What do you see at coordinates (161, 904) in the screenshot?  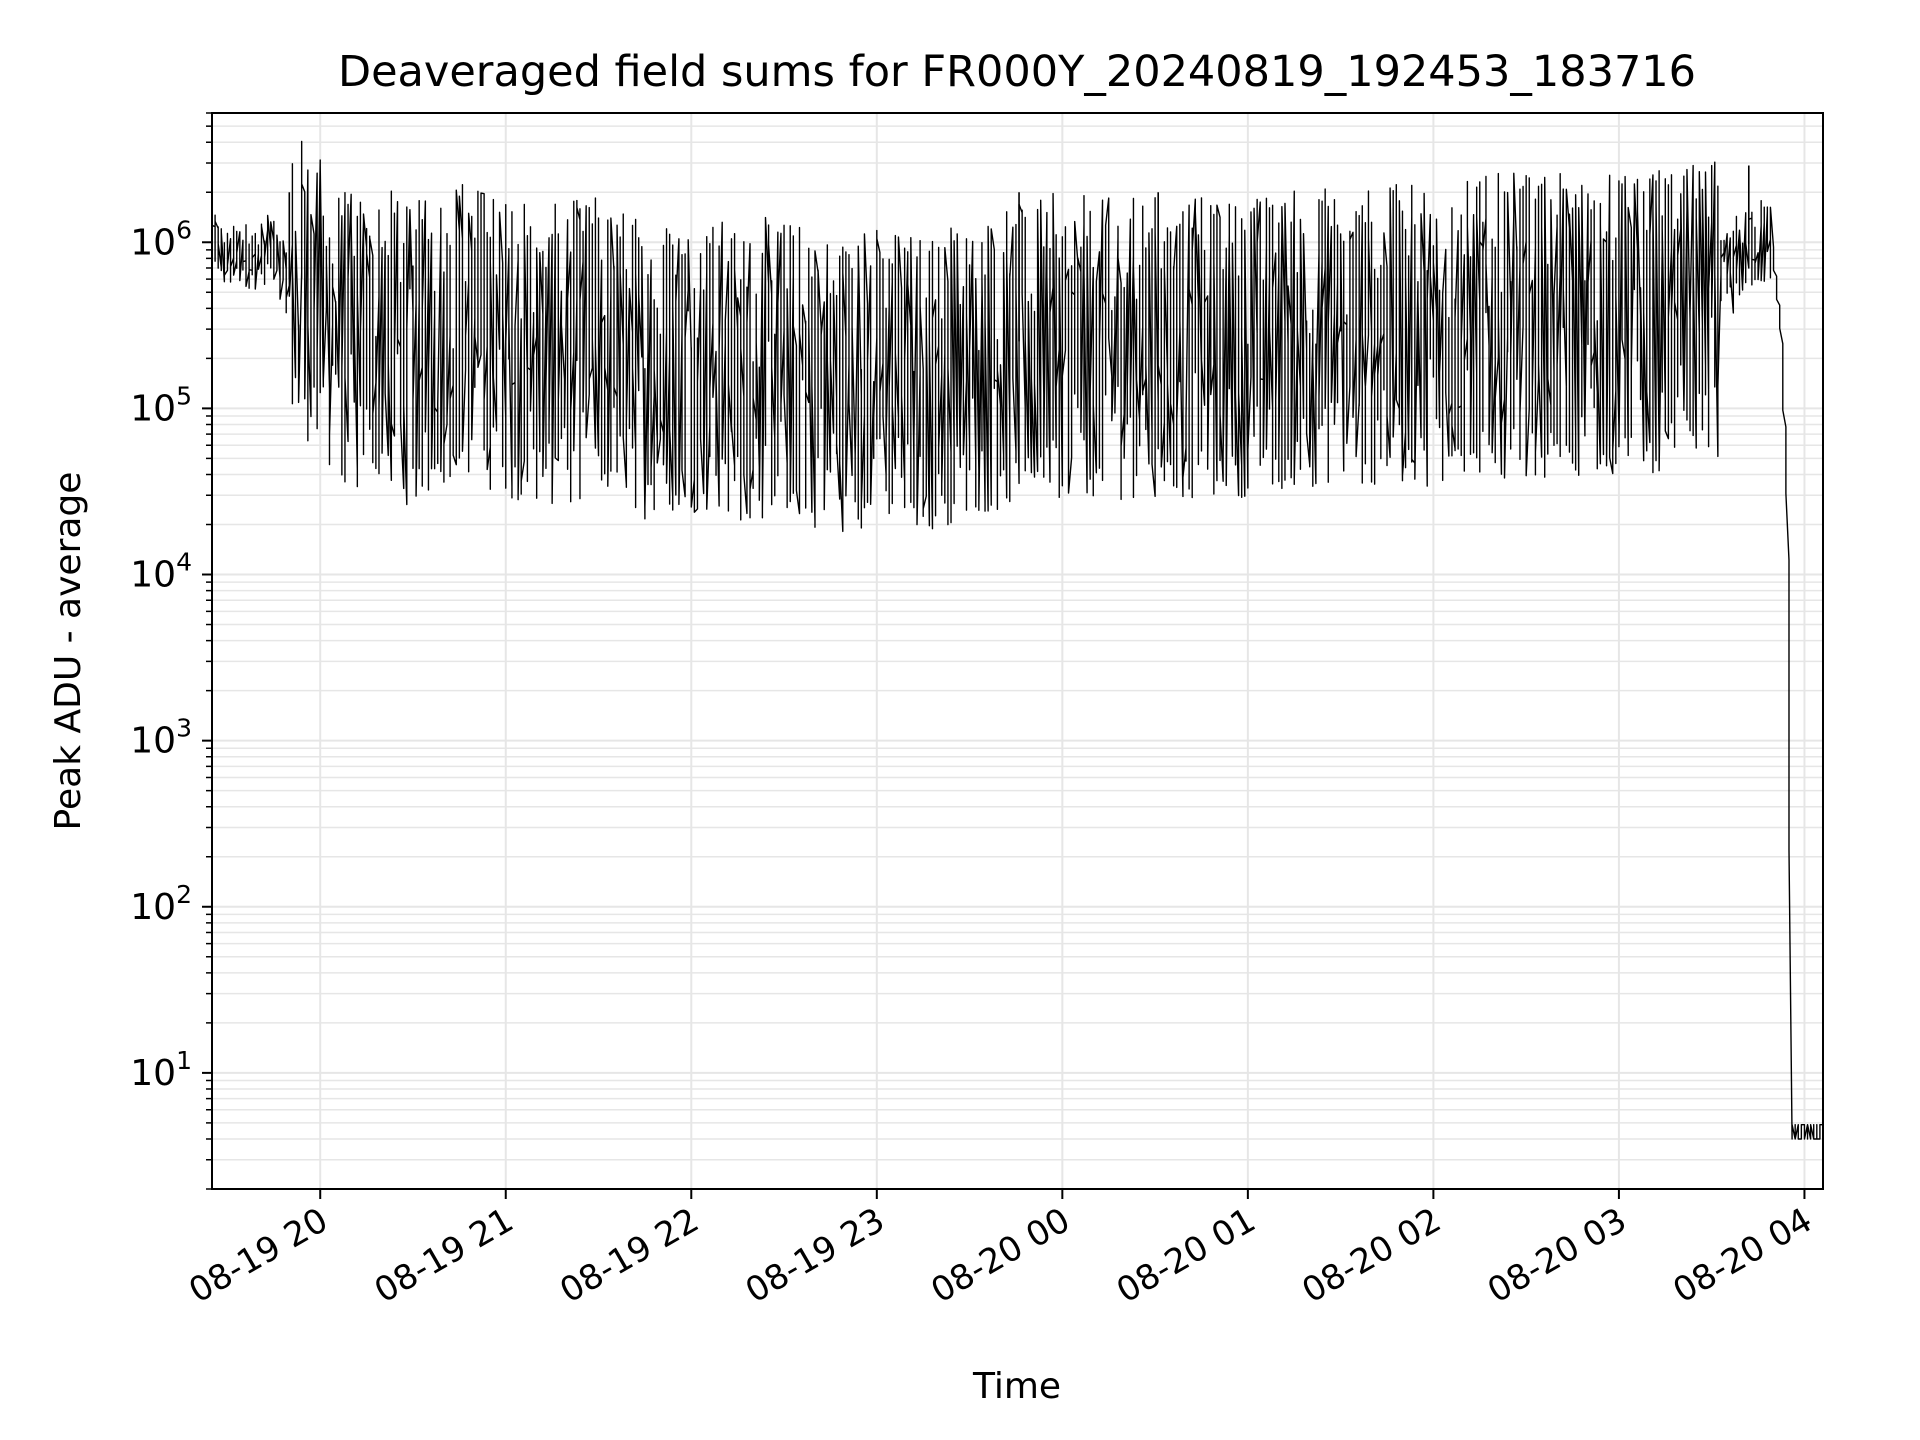 I see `y-tick-label: 10²` at bounding box center [161, 904].